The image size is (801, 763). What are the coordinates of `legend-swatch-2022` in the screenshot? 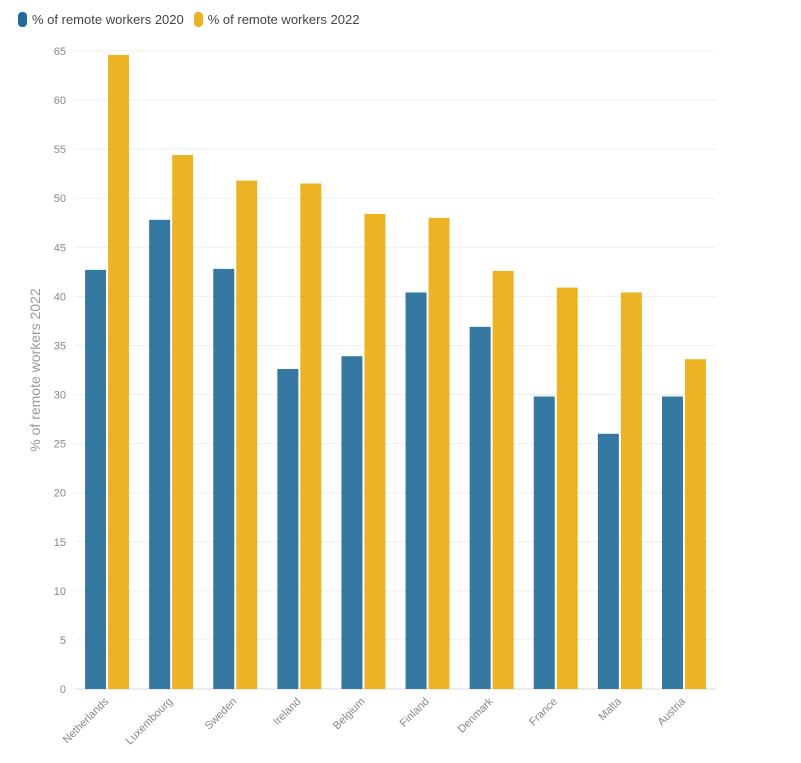 It's located at (198, 19).